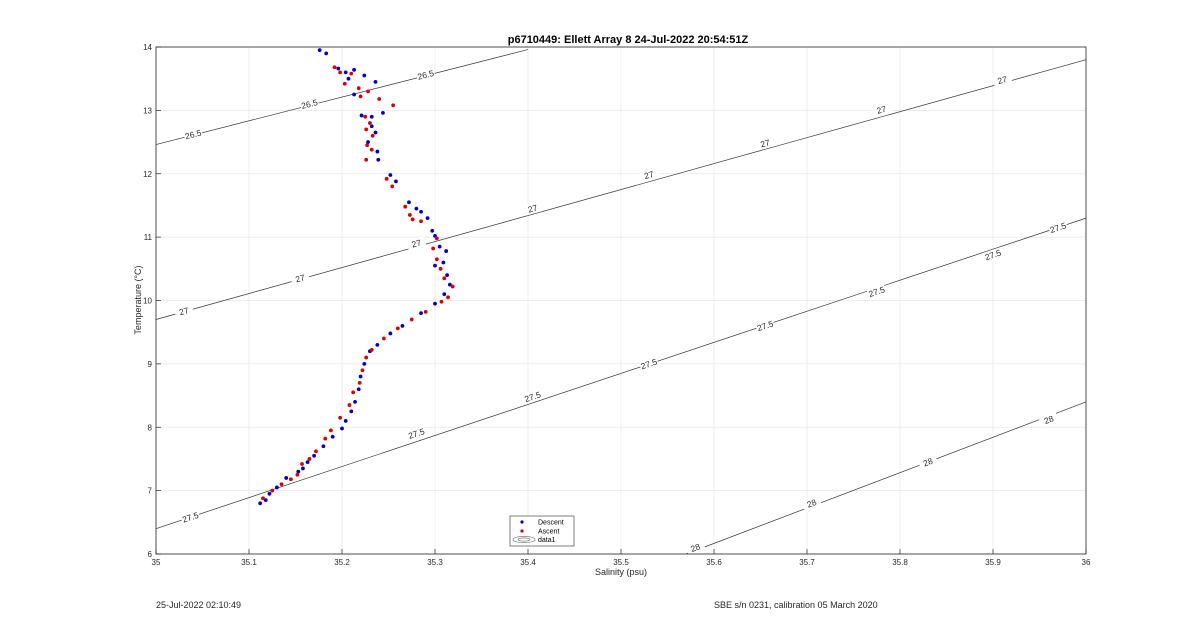 Image resolution: width=1200 pixels, height=622 pixels. I want to click on y-tick-label: 10, so click(147, 301).